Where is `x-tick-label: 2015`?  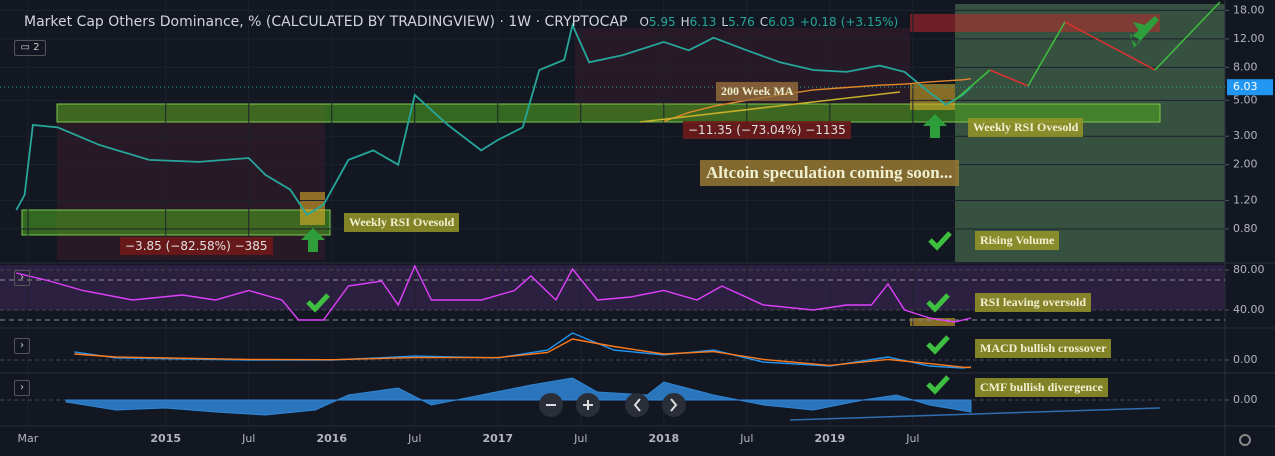 x-tick-label: 2015 is located at coordinates (165, 438).